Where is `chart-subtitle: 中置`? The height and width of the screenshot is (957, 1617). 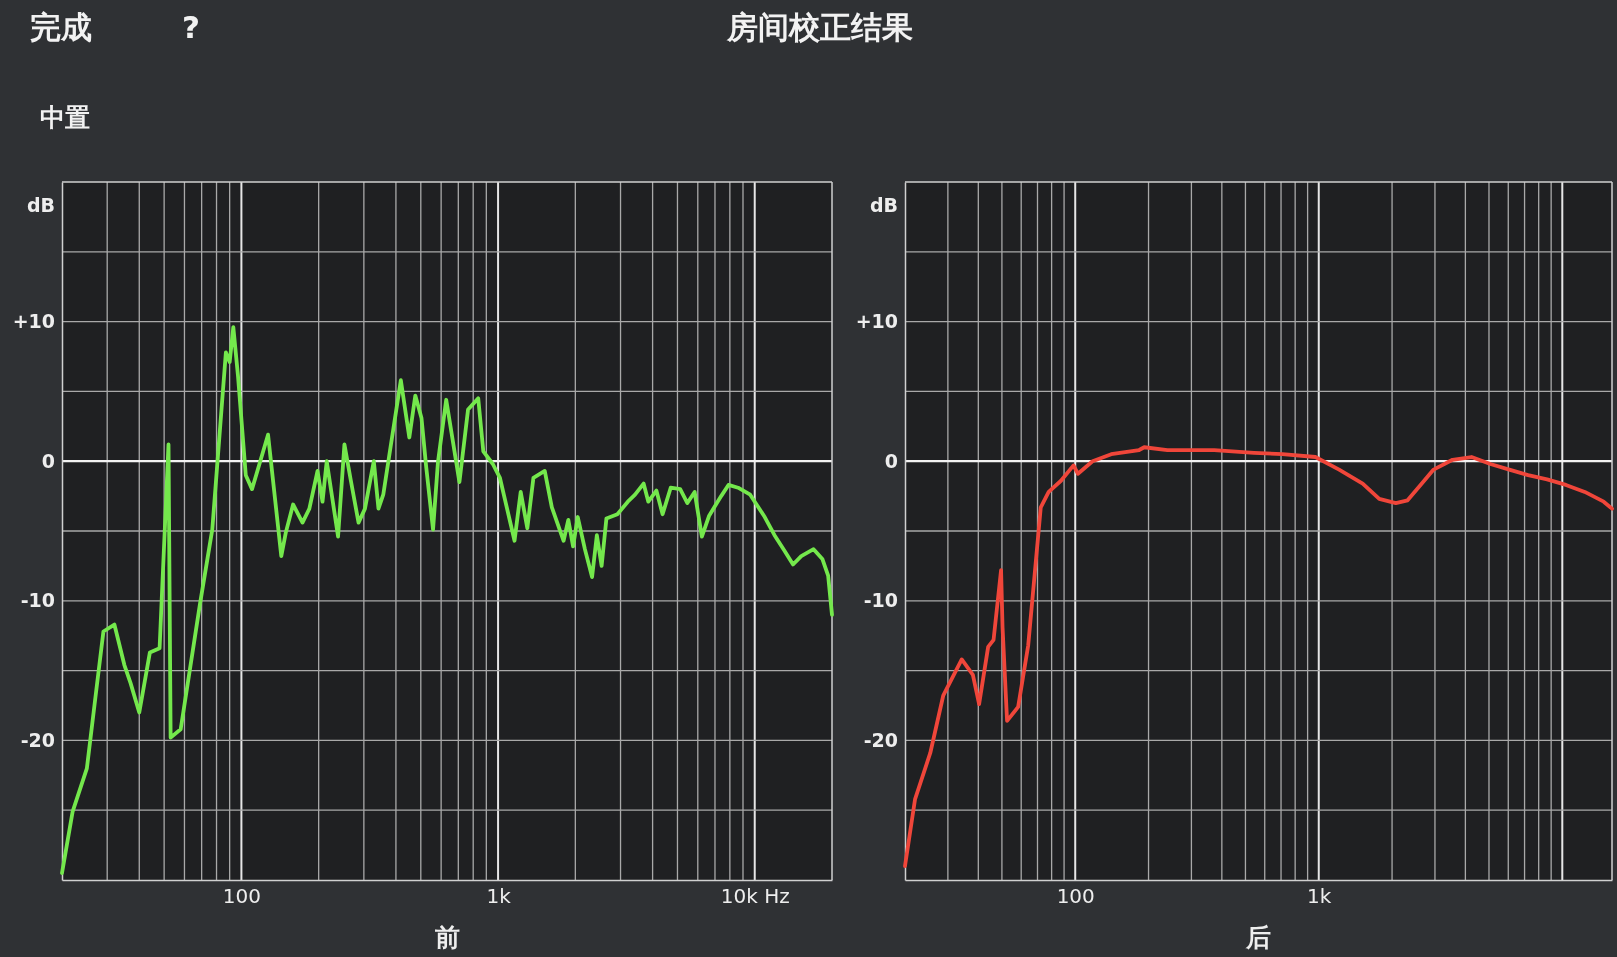
chart-subtitle: 中置 is located at coordinates (65, 117).